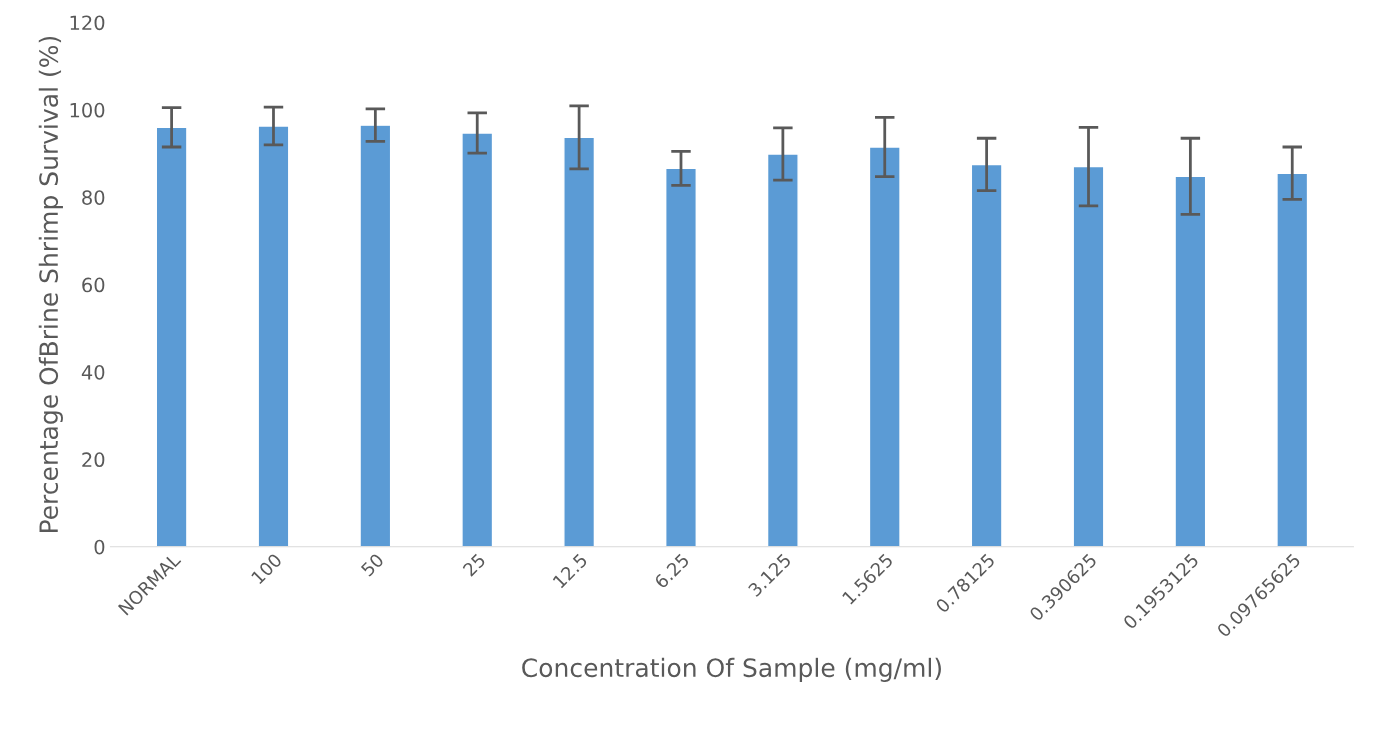  Describe the element at coordinates (87, 23) in the screenshot. I see `y-tick-label: 120` at that location.